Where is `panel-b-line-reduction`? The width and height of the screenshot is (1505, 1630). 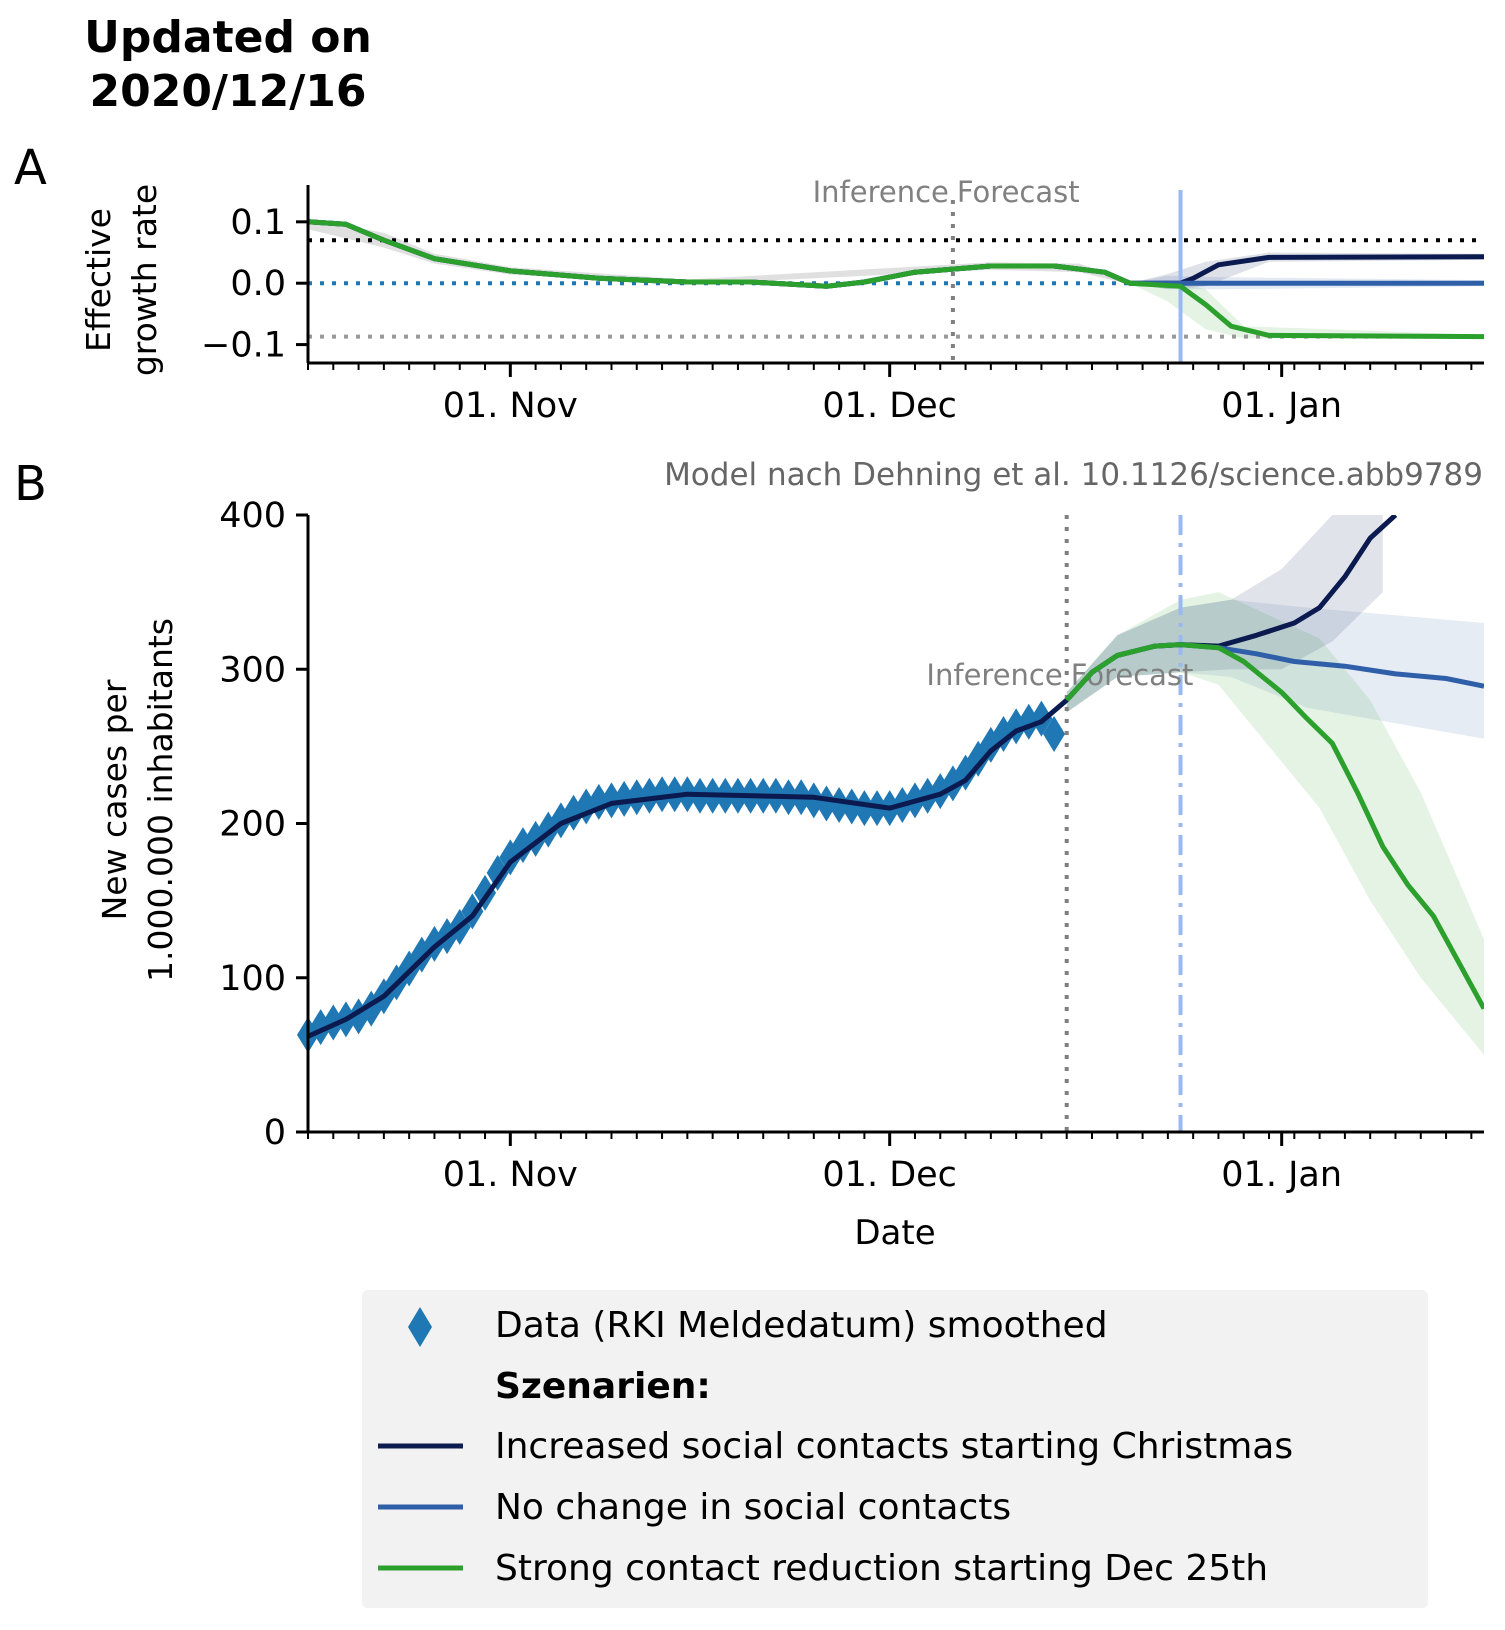
panel-b-line-reduction is located at coordinates (1274, 826).